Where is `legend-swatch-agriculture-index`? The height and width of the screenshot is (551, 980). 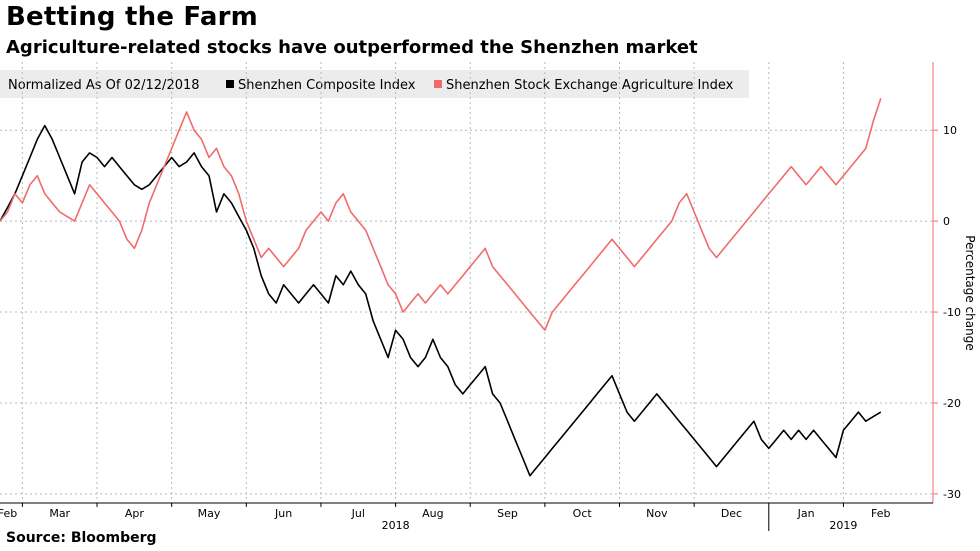
legend-swatch-agriculture-index is located at coordinates (438, 84).